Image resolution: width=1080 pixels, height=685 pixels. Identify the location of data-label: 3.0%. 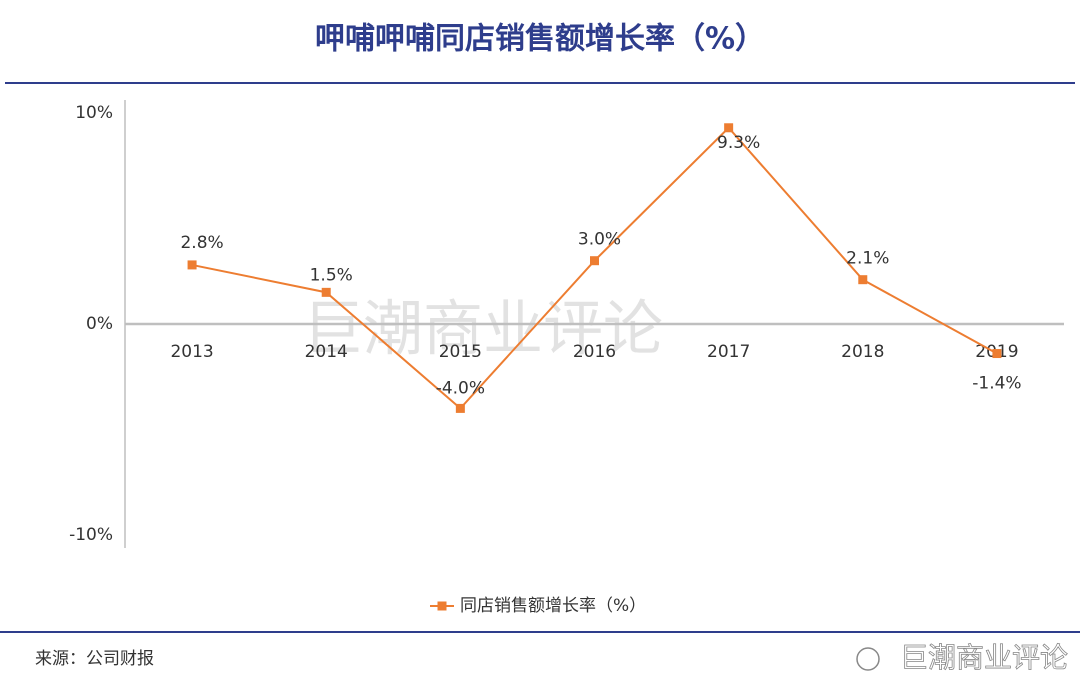
(599, 240).